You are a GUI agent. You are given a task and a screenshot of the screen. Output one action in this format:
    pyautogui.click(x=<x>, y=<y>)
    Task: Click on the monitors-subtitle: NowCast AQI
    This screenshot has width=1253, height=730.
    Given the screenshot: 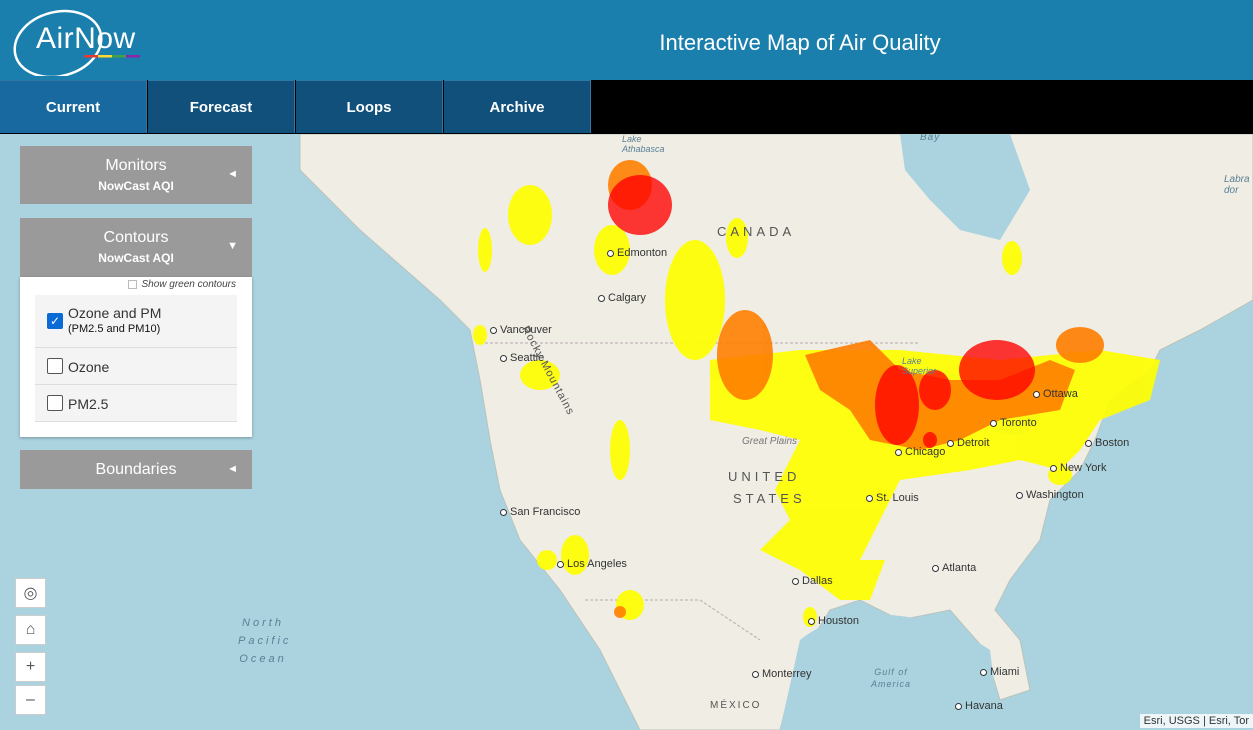 What is the action you would take?
    pyautogui.click(x=136, y=186)
    